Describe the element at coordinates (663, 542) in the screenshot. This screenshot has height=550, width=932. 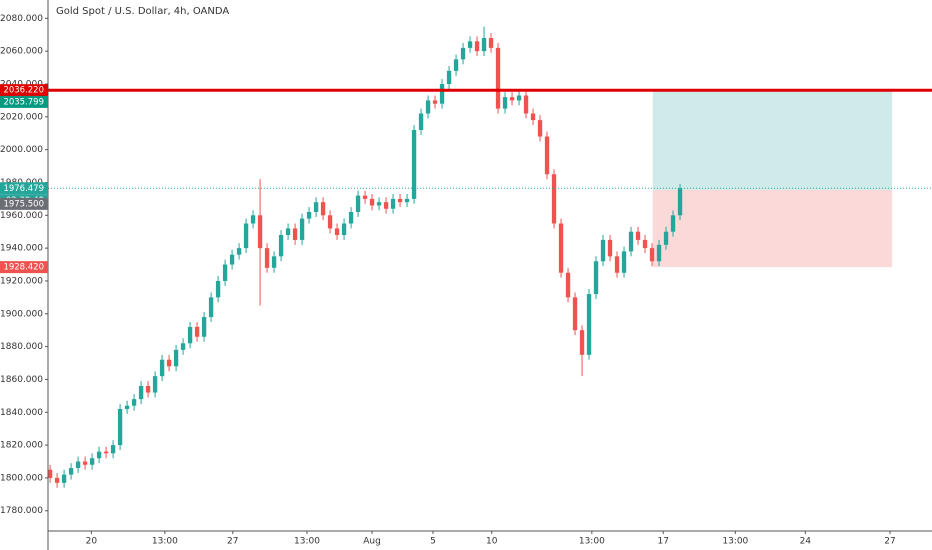
I see `x-tick-label: 17` at that location.